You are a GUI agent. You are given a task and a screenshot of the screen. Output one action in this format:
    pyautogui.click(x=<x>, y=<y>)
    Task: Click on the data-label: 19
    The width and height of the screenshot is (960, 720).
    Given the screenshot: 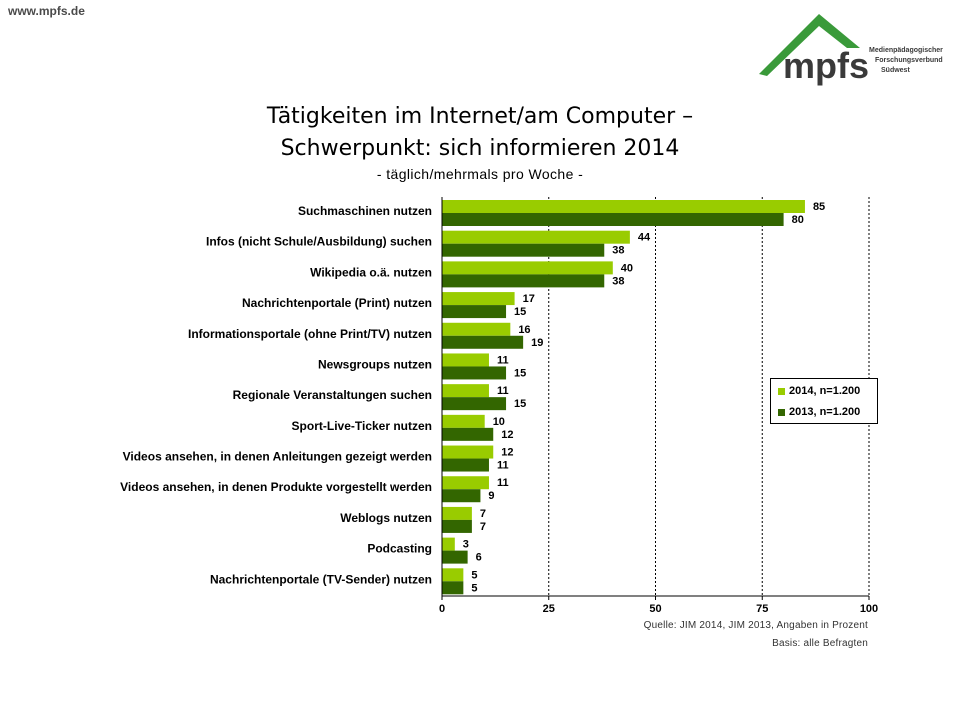 What is the action you would take?
    pyautogui.click(x=537, y=343)
    